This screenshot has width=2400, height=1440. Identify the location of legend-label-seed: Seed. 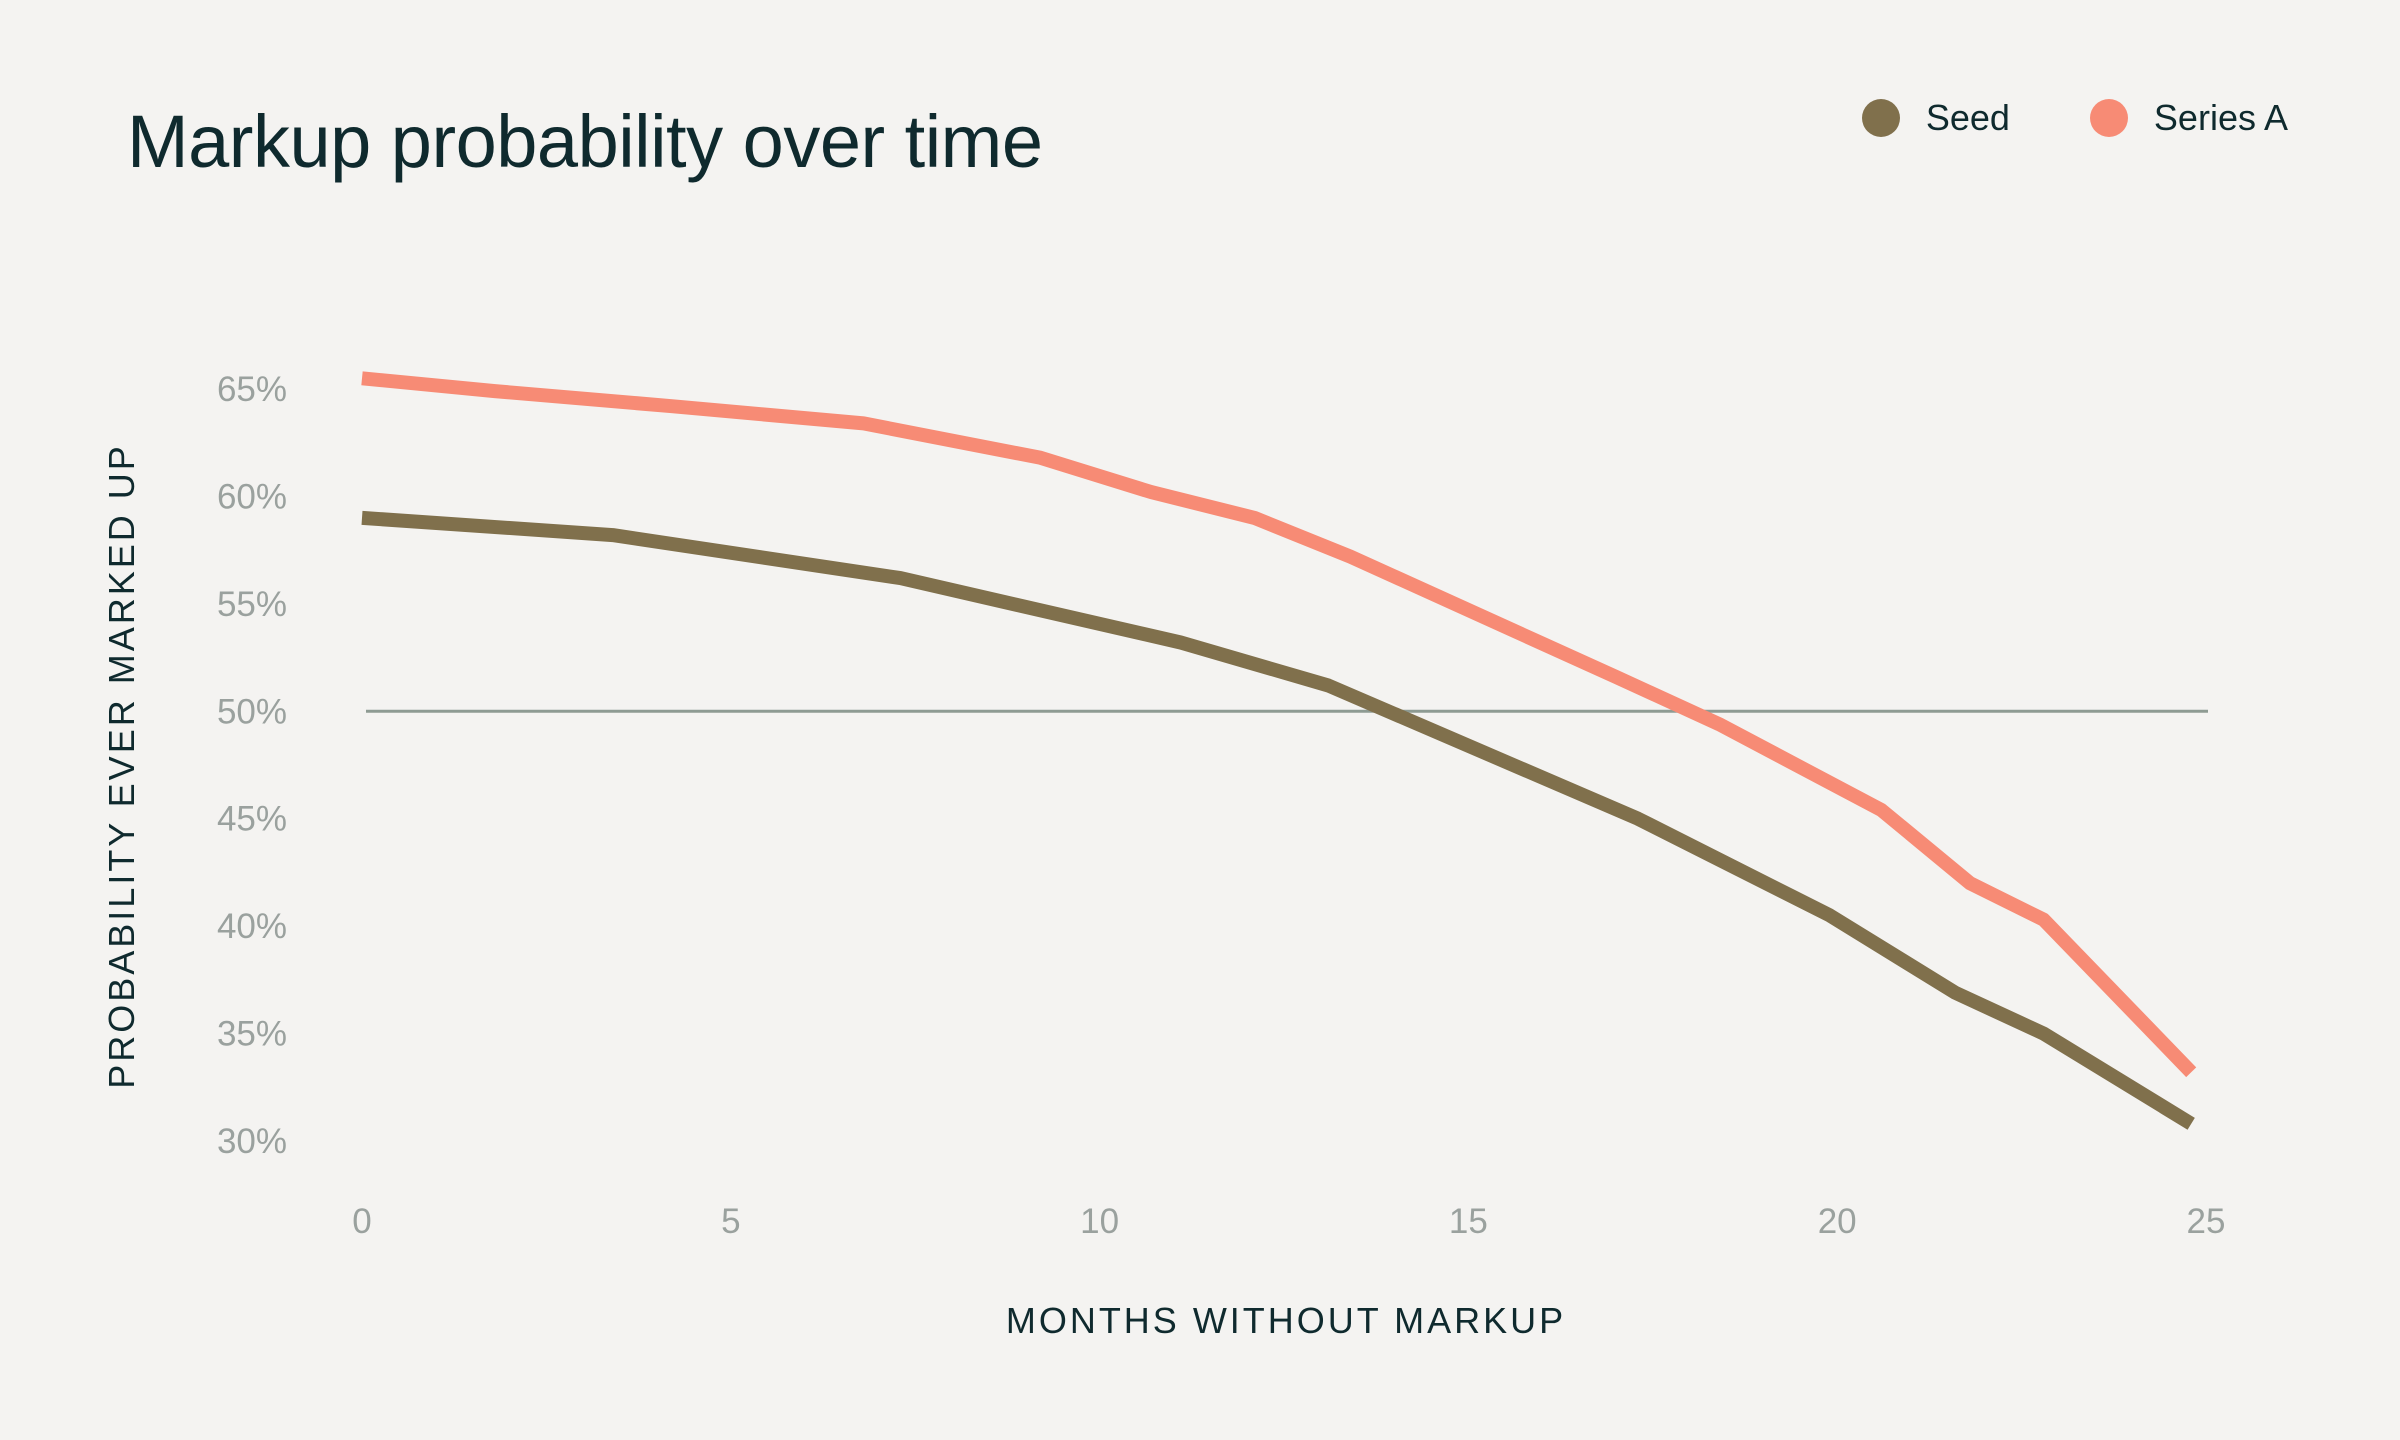
(1967, 117).